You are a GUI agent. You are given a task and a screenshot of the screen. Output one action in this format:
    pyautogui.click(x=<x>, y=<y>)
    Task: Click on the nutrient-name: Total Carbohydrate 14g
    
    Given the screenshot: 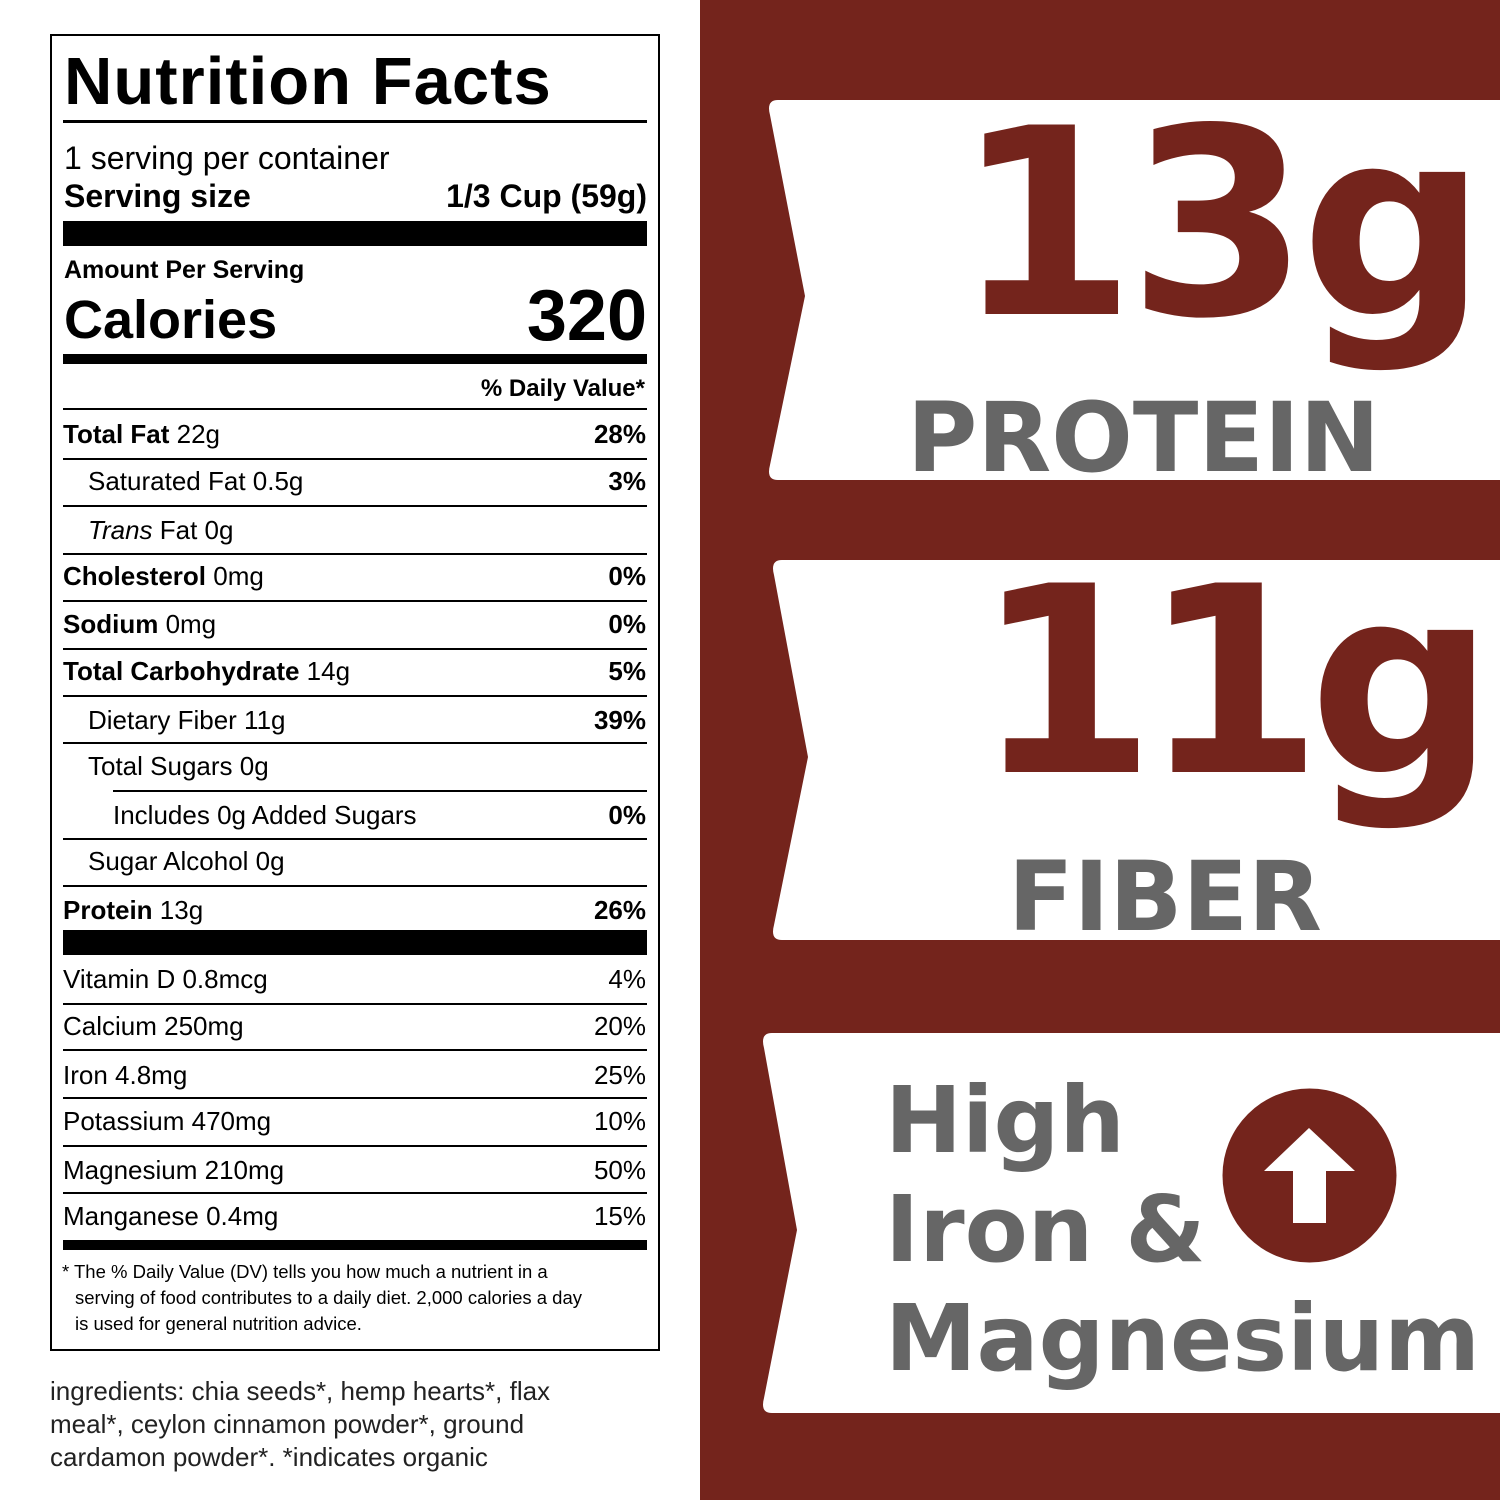 What is the action you would take?
    pyautogui.click(x=206, y=671)
    